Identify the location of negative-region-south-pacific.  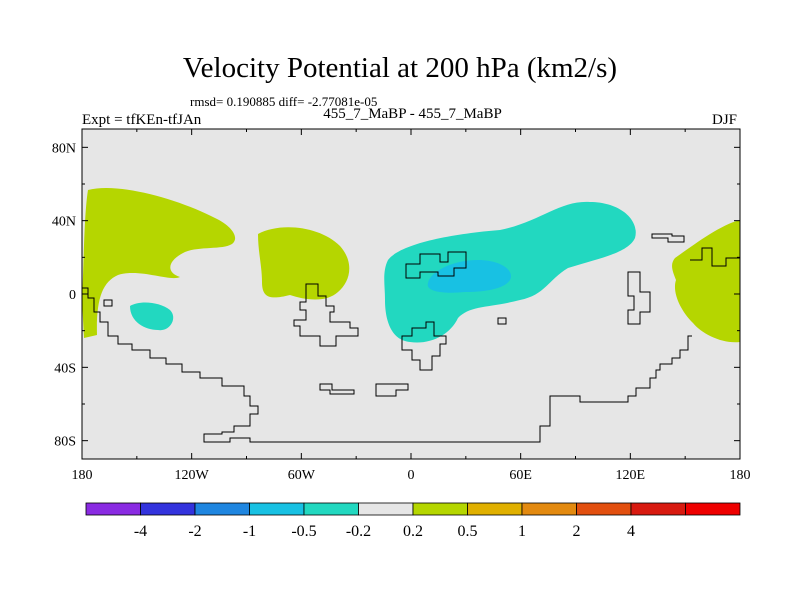
(152, 316).